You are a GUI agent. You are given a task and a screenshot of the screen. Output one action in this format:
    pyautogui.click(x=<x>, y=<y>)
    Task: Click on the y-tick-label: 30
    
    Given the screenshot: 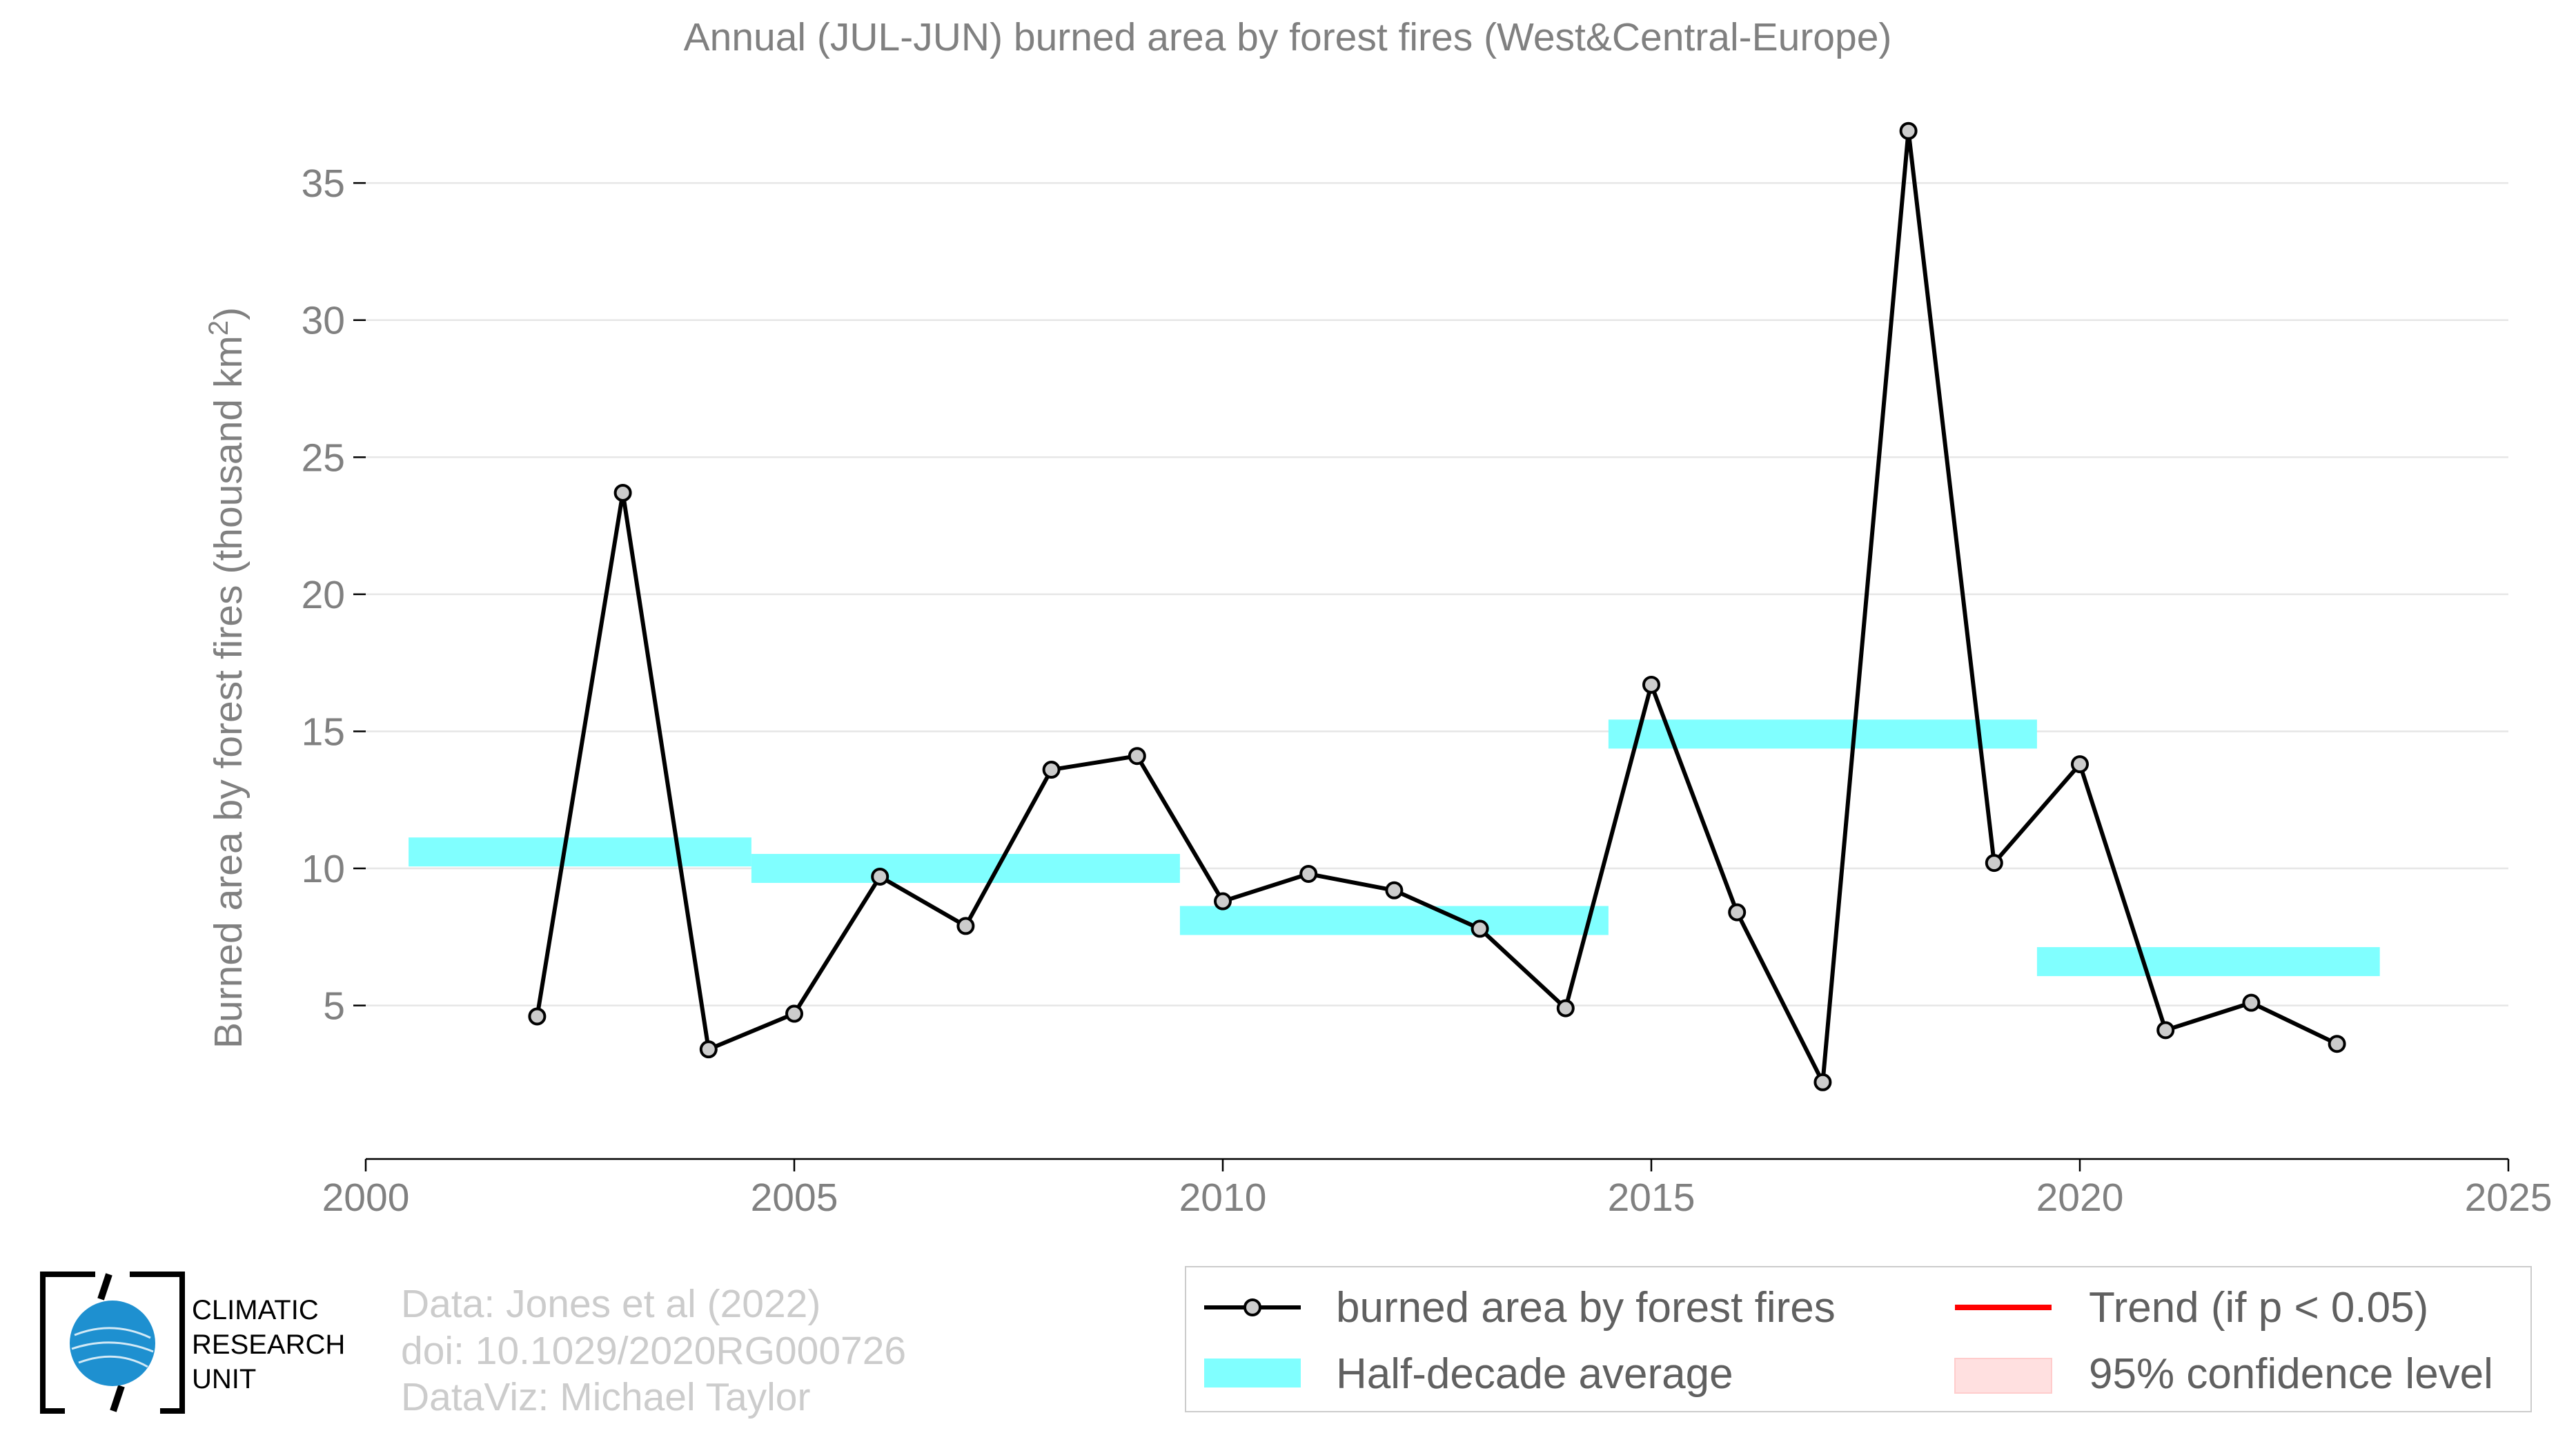 What is the action you would take?
    pyautogui.click(x=323, y=321)
    